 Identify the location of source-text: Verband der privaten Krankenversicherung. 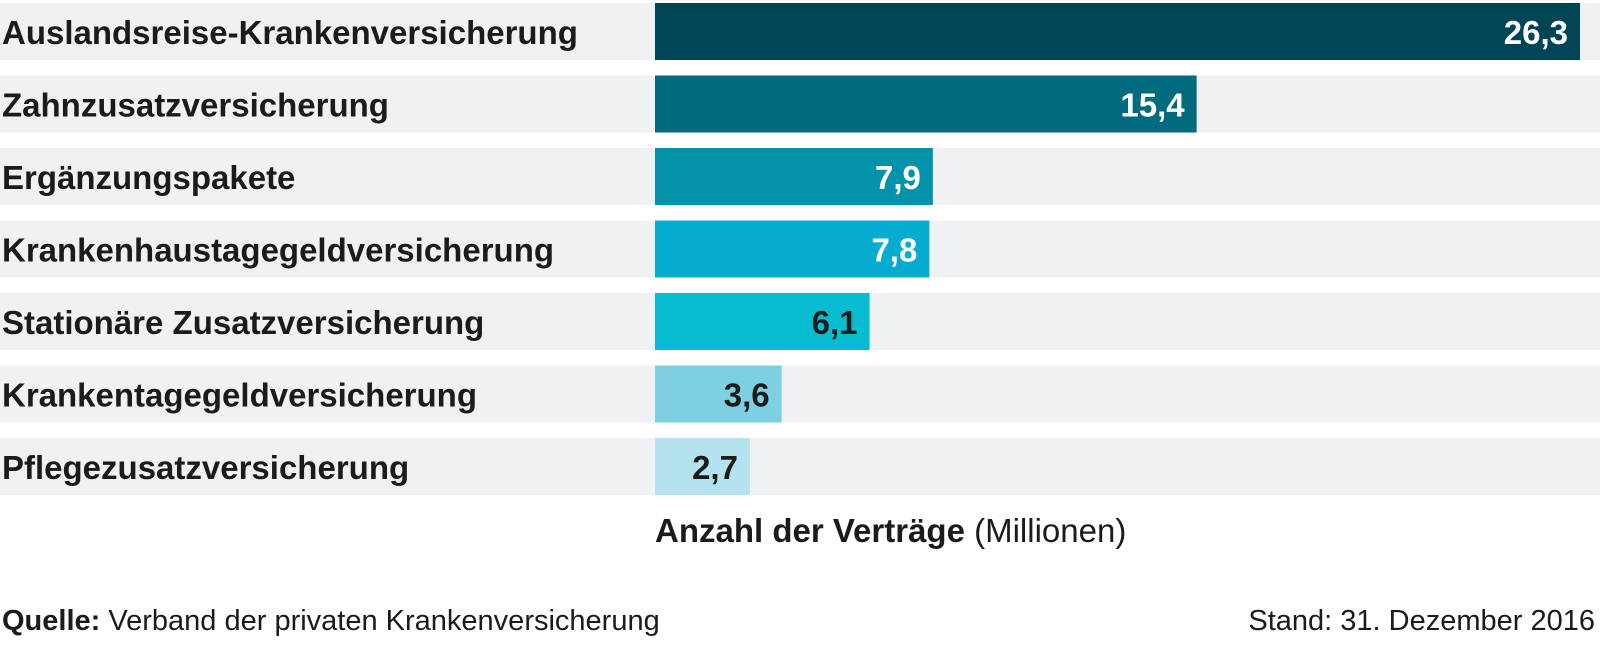
(384, 621).